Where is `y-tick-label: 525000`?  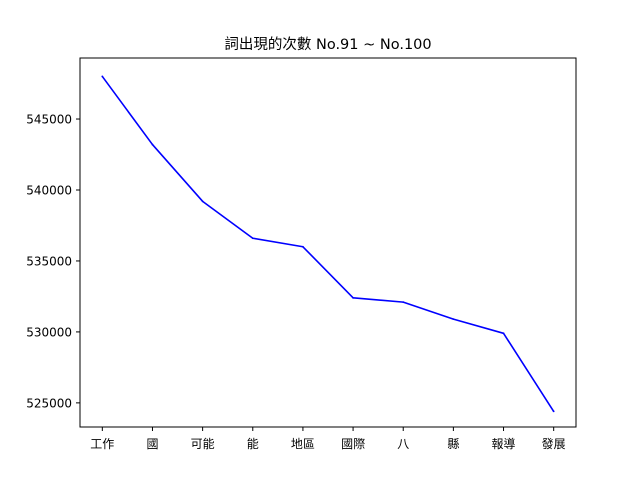
y-tick-label: 525000 is located at coordinates (49, 403).